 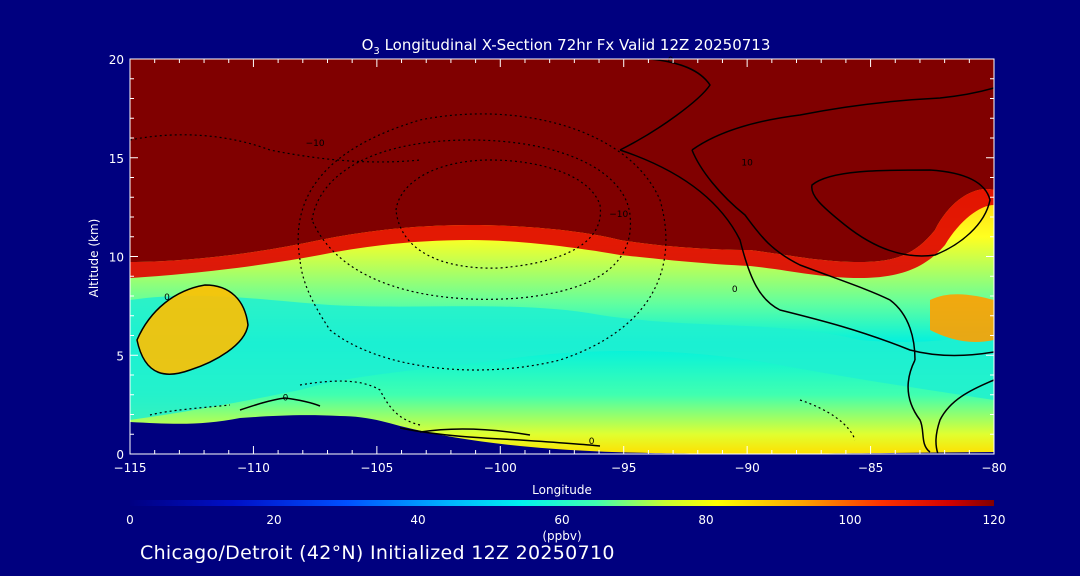 I want to click on colorbar-ticks: 0 20 40 60 80 100 120, so click(x=565, y=520).